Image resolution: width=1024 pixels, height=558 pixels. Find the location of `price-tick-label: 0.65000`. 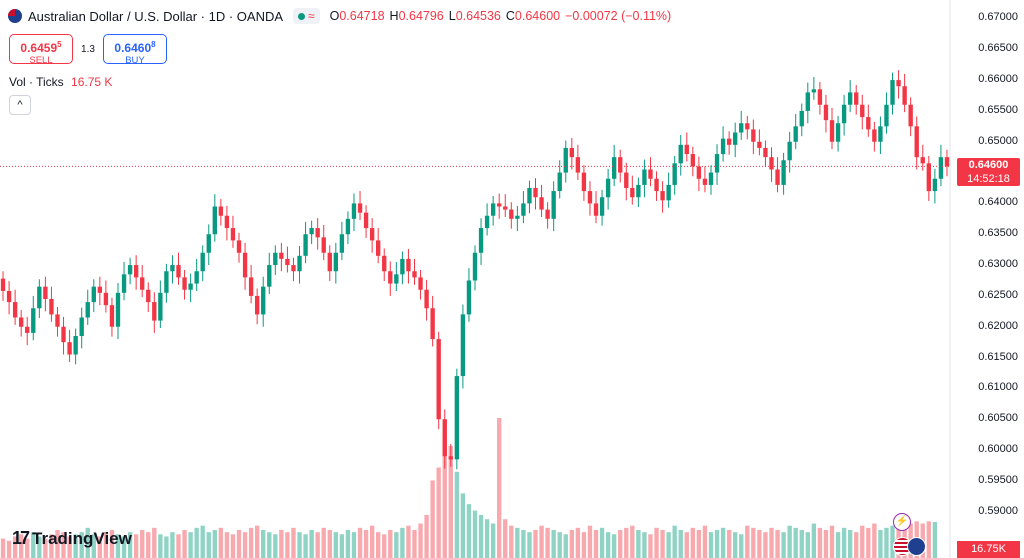

price-tick-label: 0.65000 is located at coordinates (998, 140).